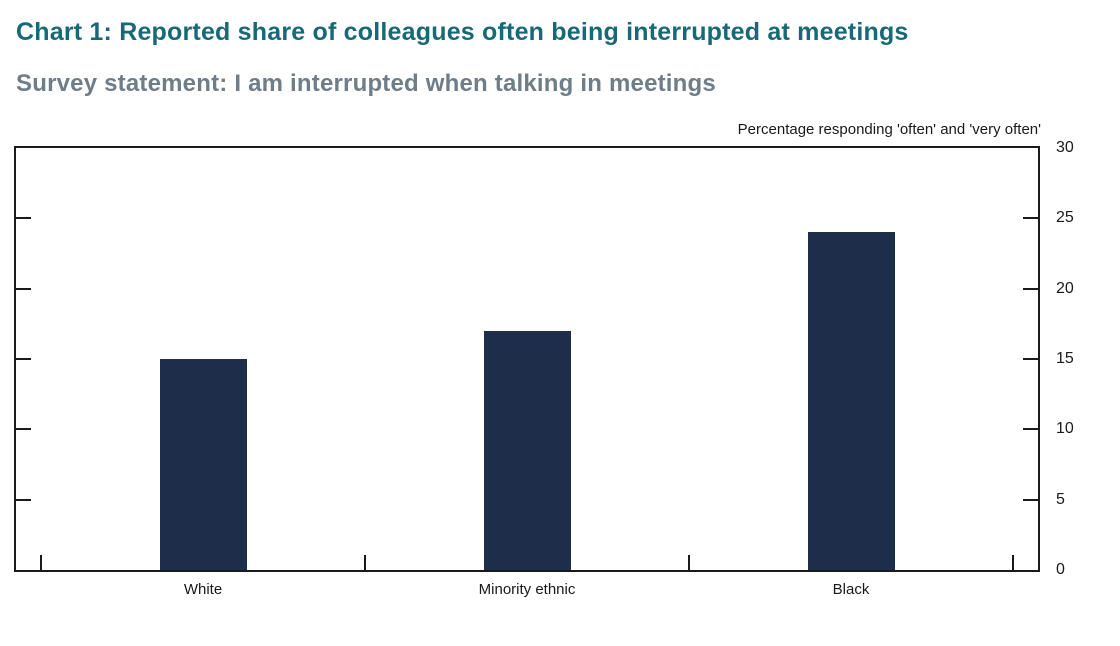 The height and width of the screenshot is (646, 1120). What do you see at coordinates (1065, 218) in the screenshot?
I see `y-axis-tick-label: 25` at bounding box center [1065, 218].